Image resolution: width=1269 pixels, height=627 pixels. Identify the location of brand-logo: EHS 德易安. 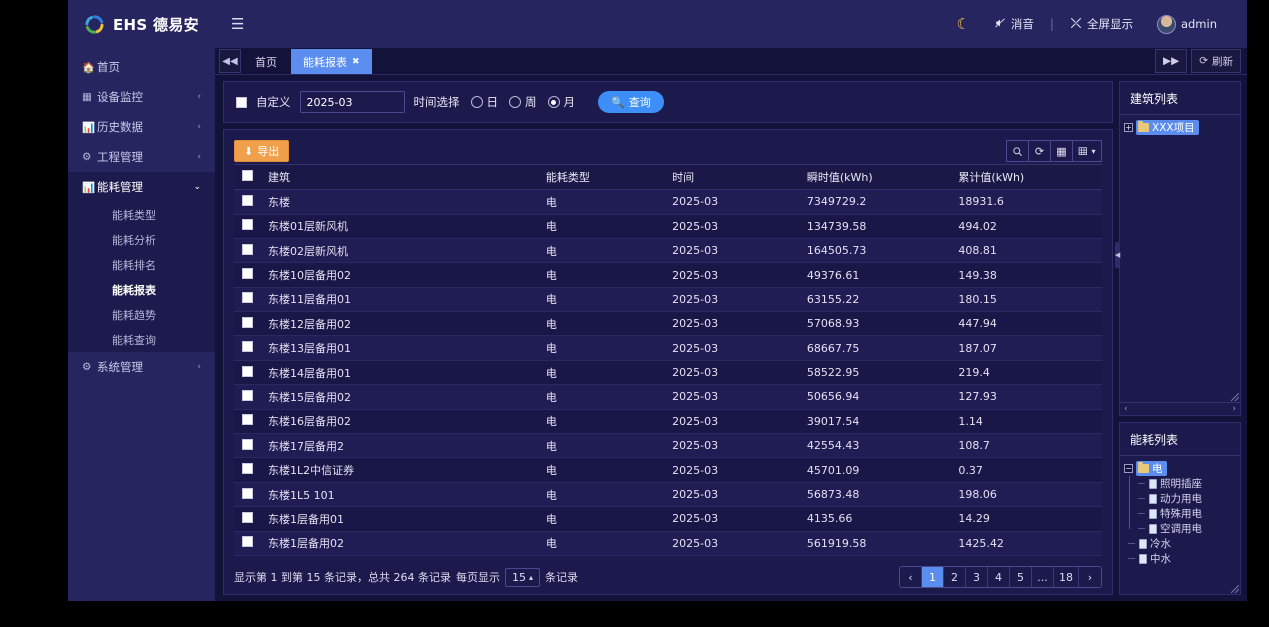
(141, 24).